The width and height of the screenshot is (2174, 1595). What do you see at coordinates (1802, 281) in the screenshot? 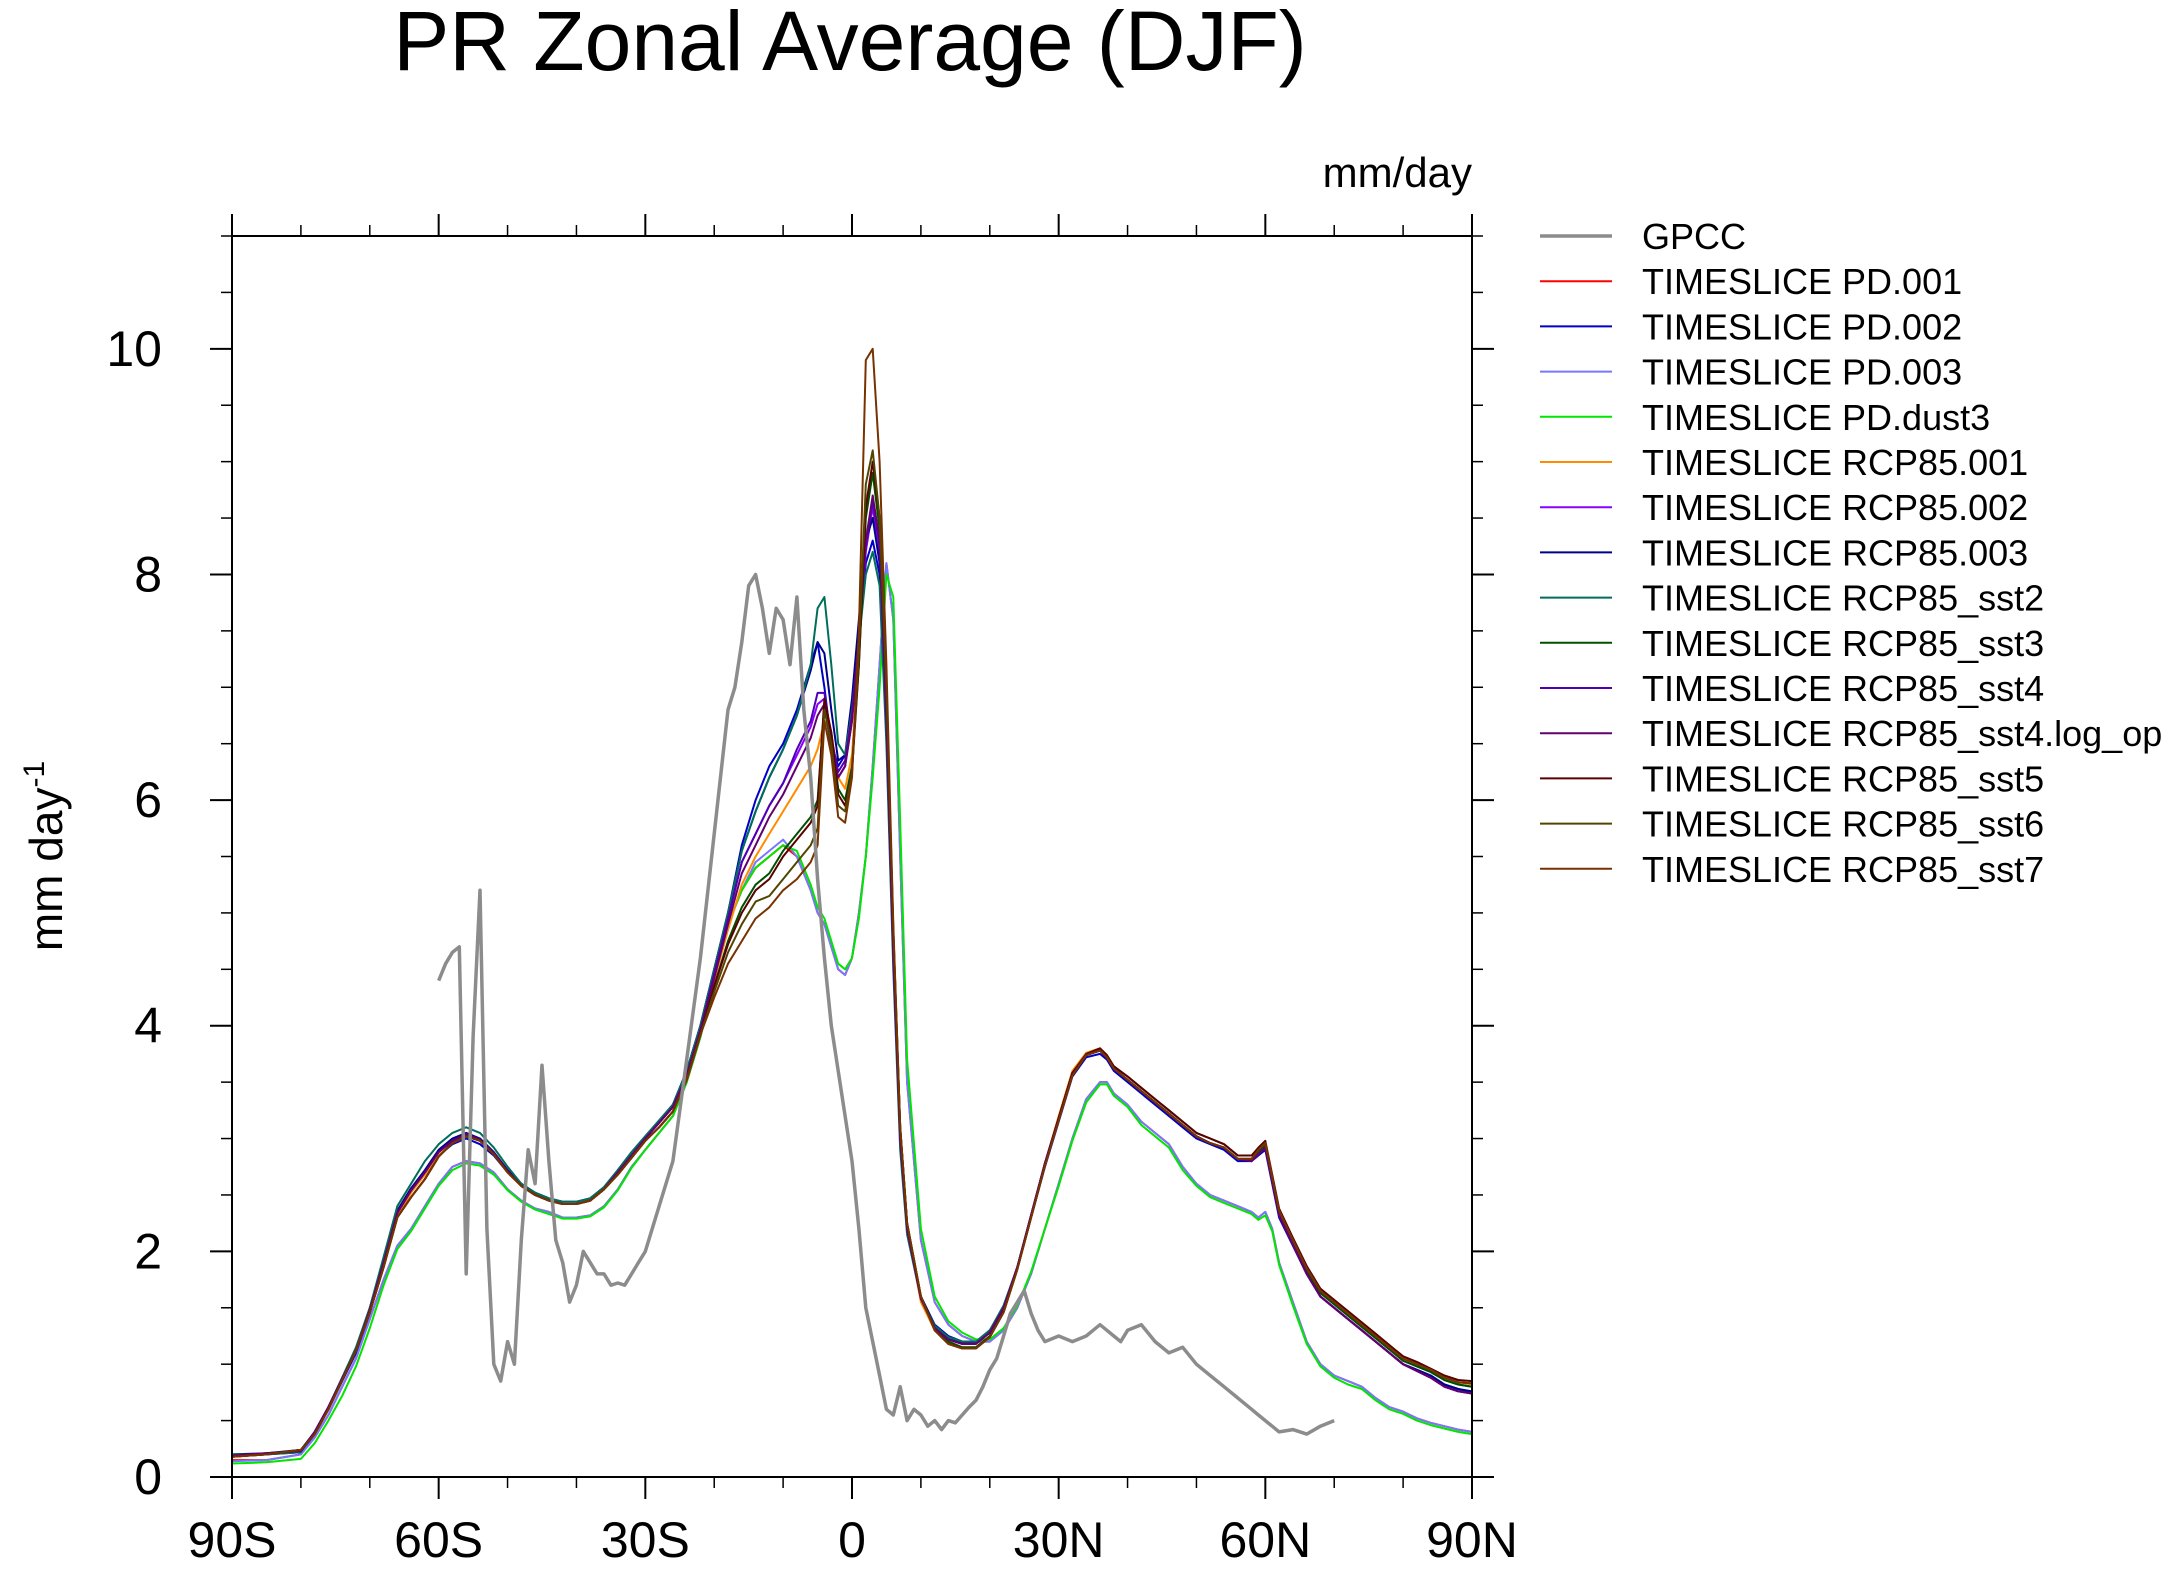
I see `legend-label: TIMESLICE PD.001` at bounding box center [1802, 281].